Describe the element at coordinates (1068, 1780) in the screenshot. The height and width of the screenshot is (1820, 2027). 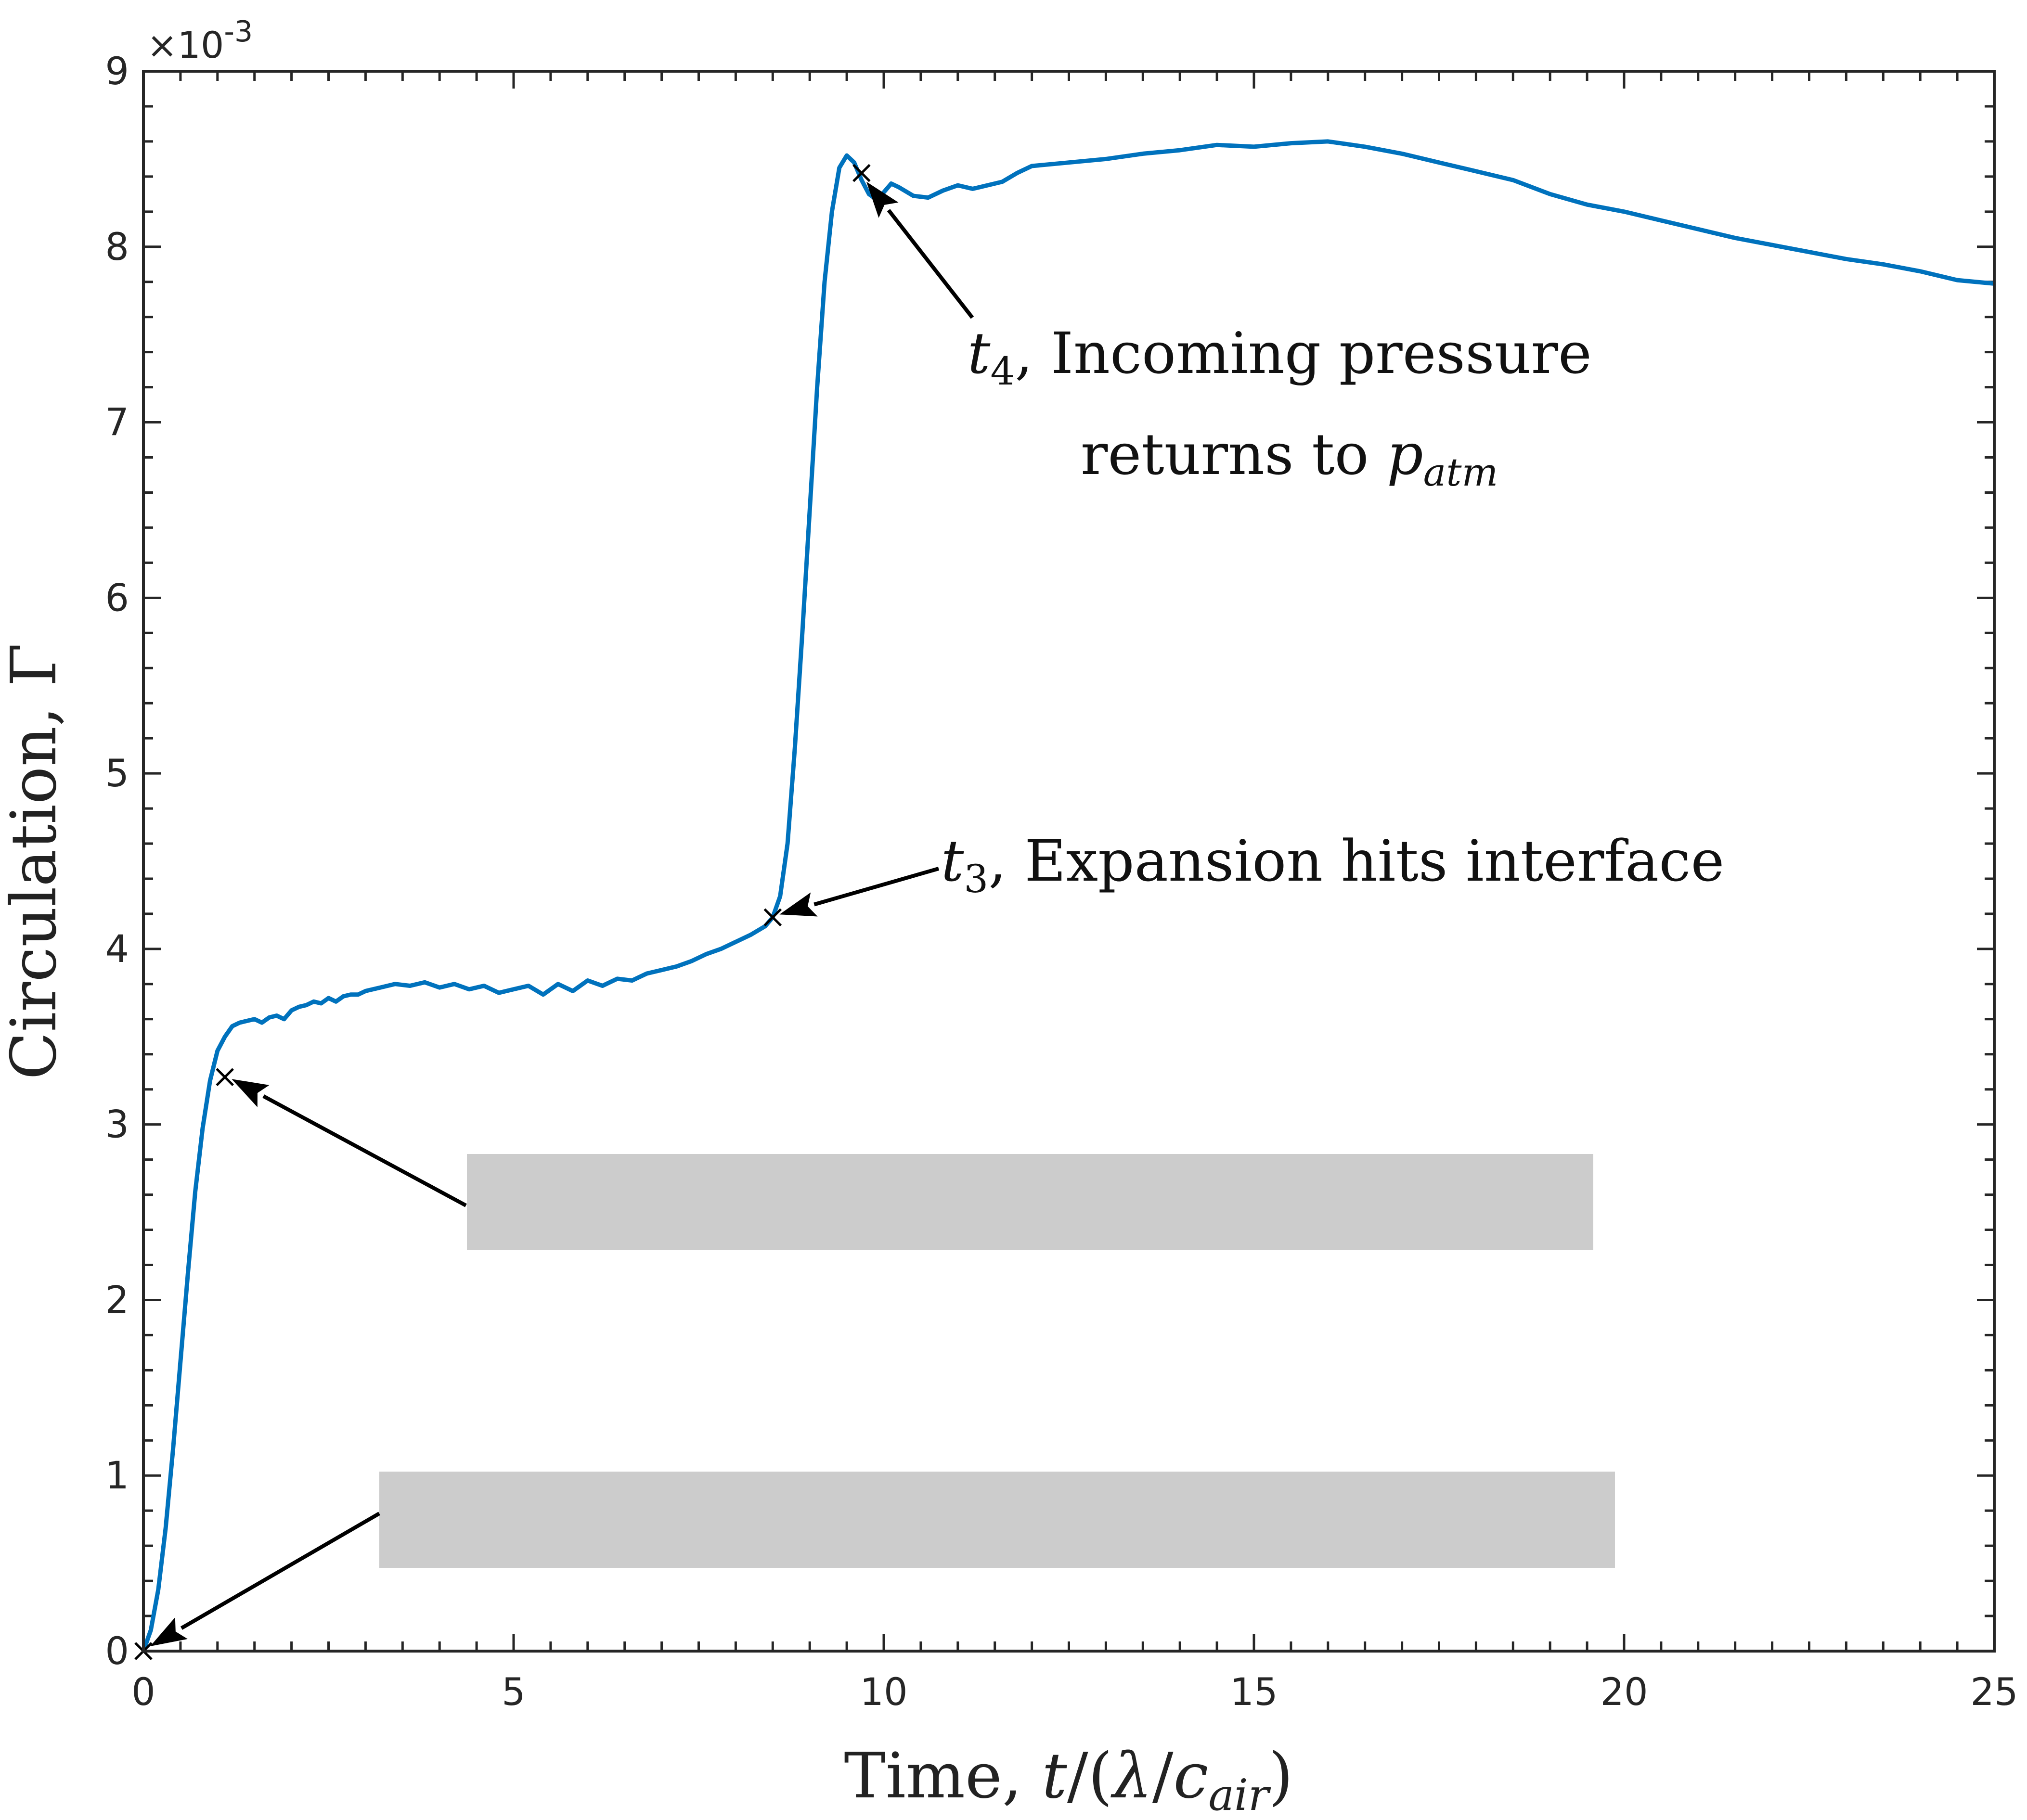
I see `x-axis-title: Time, t/(λ/cair)` at that location.